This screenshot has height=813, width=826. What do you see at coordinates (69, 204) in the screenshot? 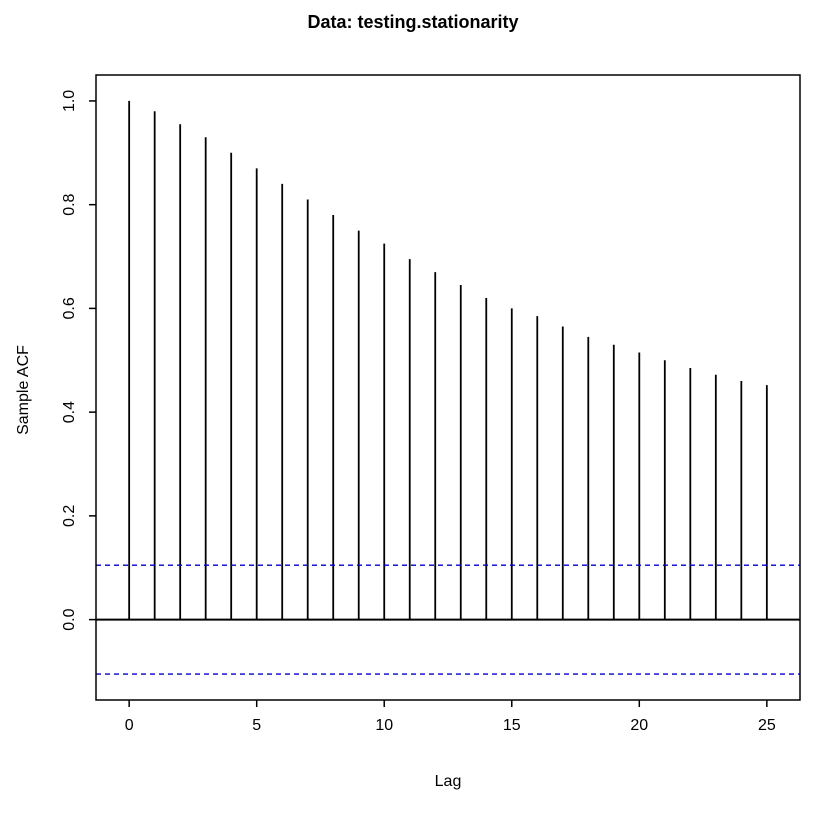
I see `y-axis-tick-label: 0.8` at bounding box center [69, 204].